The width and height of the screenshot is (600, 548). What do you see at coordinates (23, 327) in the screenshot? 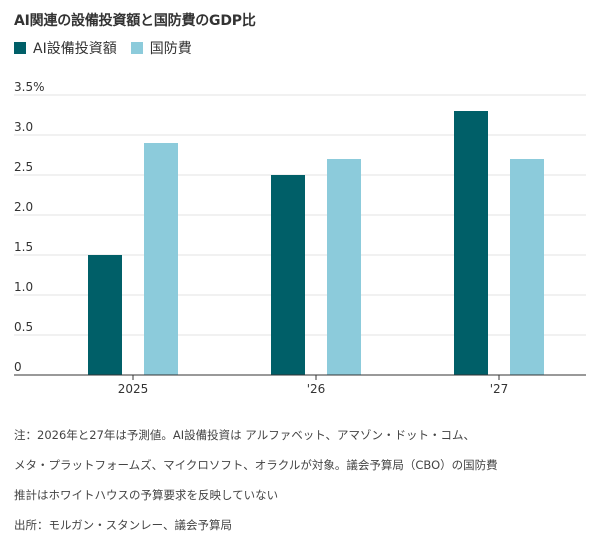
I see `y-tick-label: 0.5` at bounding box center [23, 327].